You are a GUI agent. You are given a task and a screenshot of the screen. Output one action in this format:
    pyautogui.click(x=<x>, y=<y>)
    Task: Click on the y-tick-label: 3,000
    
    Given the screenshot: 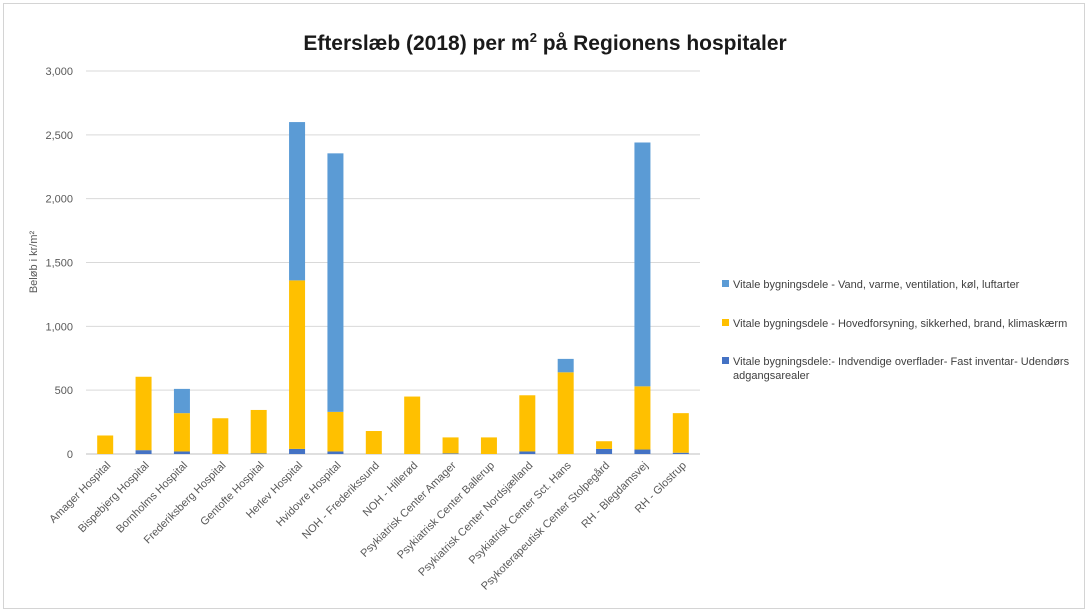 What is the action you would take?
    pyautogui.click(x=59, y=72)
    